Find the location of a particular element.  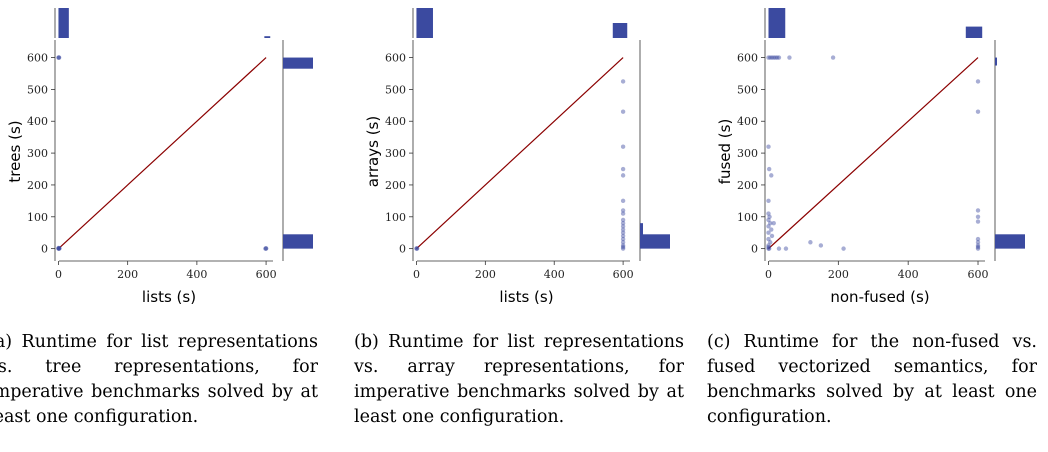

plot2-x-tick-label: 200 is located at coordinates (485, 274).